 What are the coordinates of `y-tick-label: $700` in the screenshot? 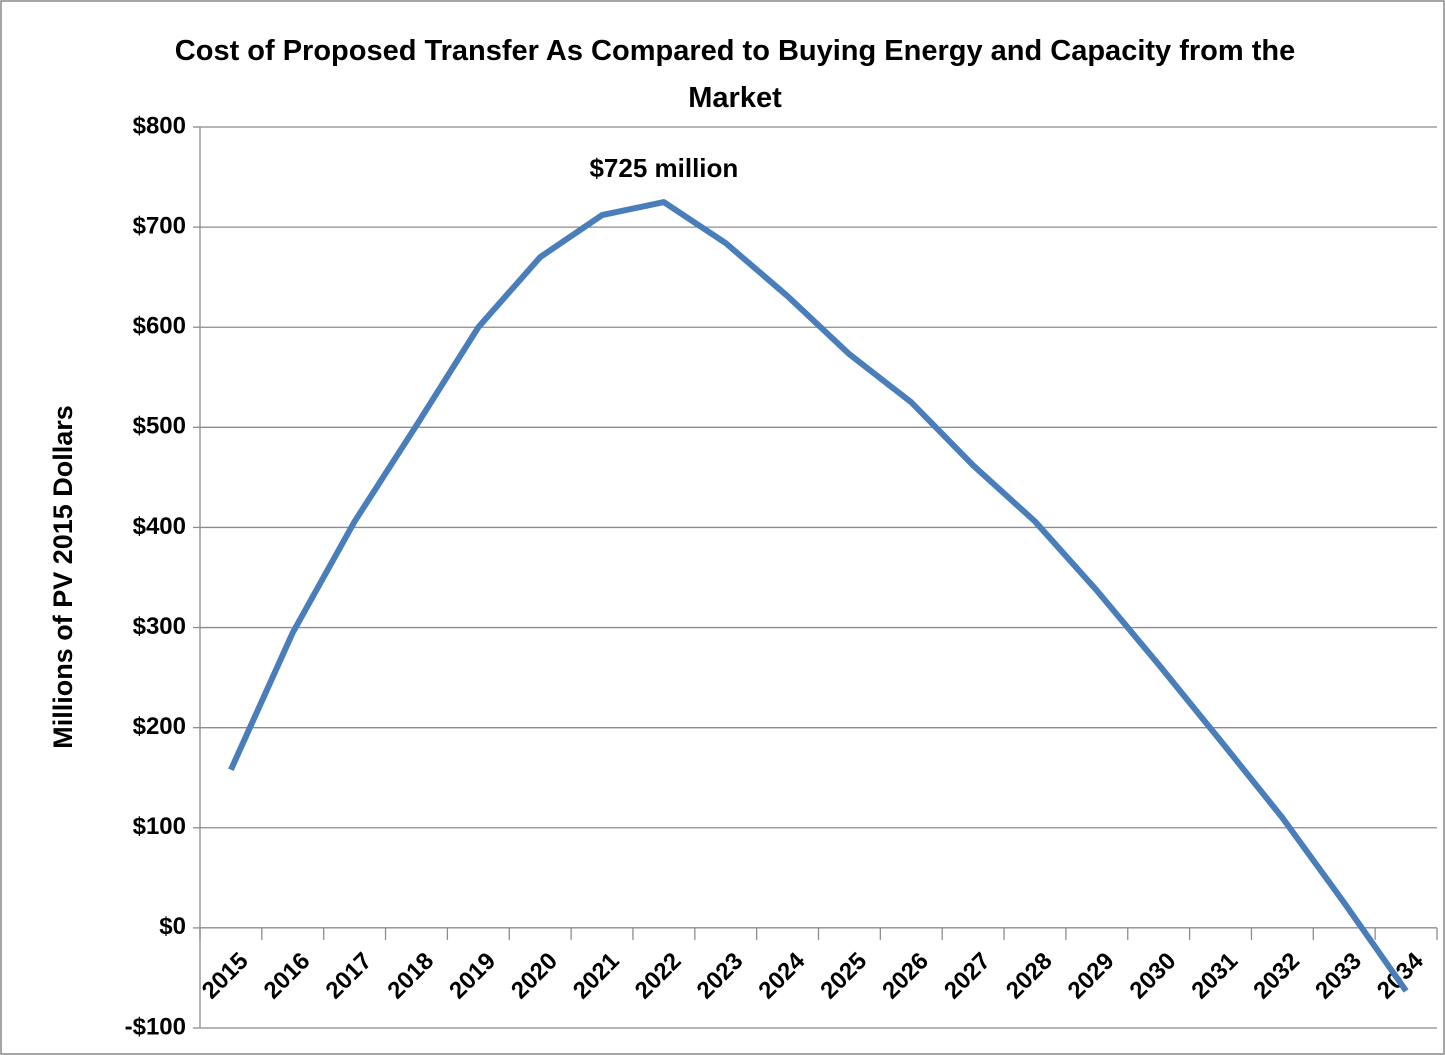 It's located at (159, 225).